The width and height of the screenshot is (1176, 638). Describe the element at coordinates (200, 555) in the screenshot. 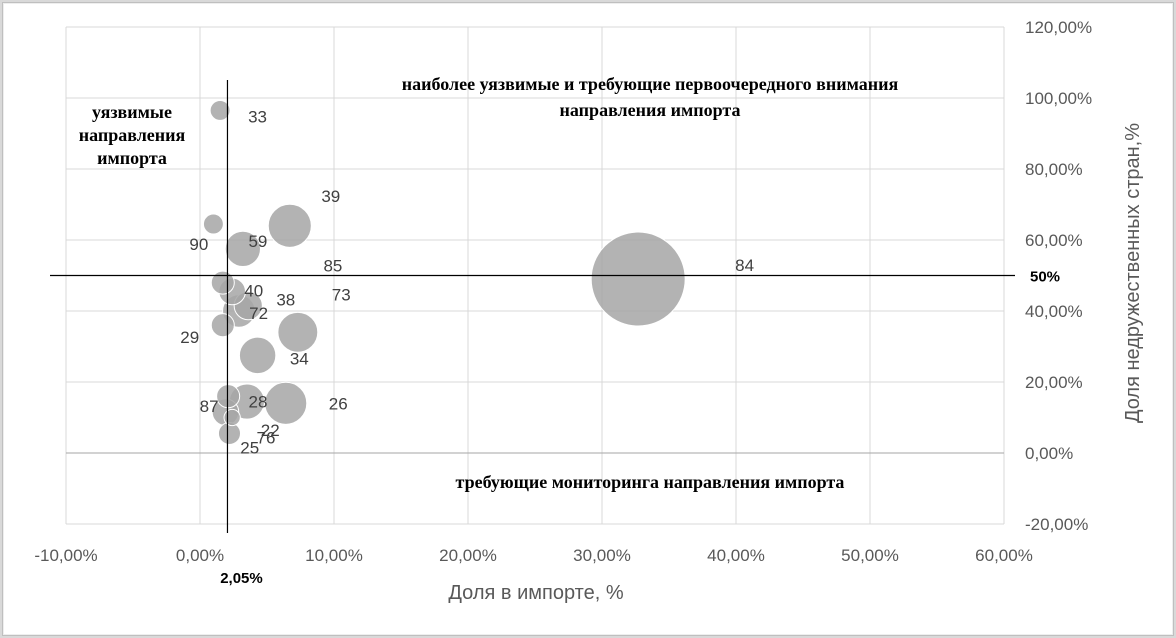

I see `x-tick-label: 0,00%` at that location.